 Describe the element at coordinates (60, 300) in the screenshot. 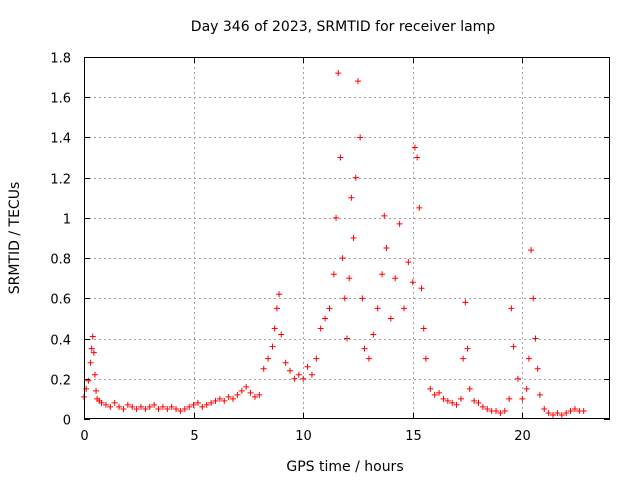

I see `y-tick-label: 0.6` at that location.